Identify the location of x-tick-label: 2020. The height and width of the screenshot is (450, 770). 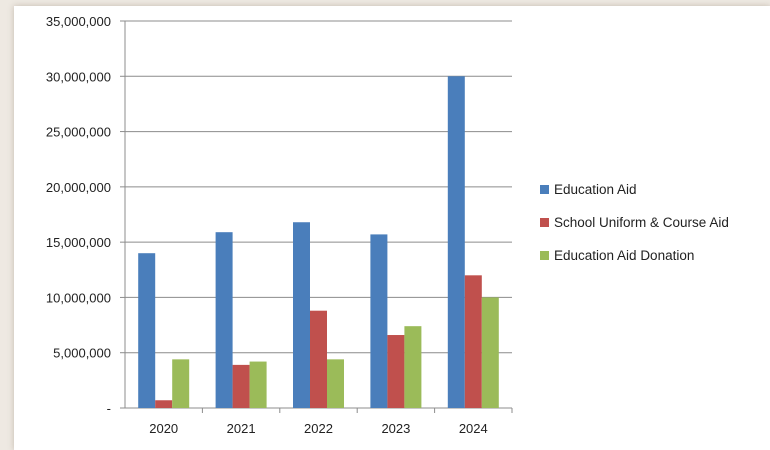
(163, 428).